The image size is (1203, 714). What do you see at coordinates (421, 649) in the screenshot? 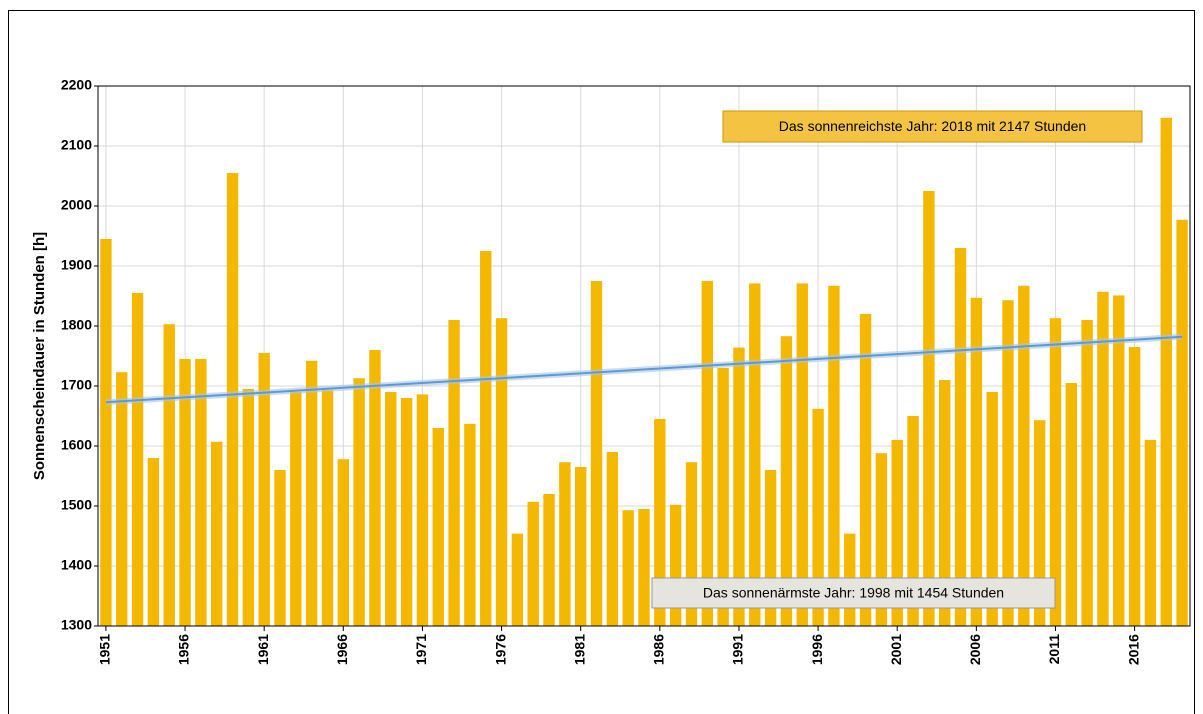
I see `x-tick-label: 1971` at bounding box center [421, 649].